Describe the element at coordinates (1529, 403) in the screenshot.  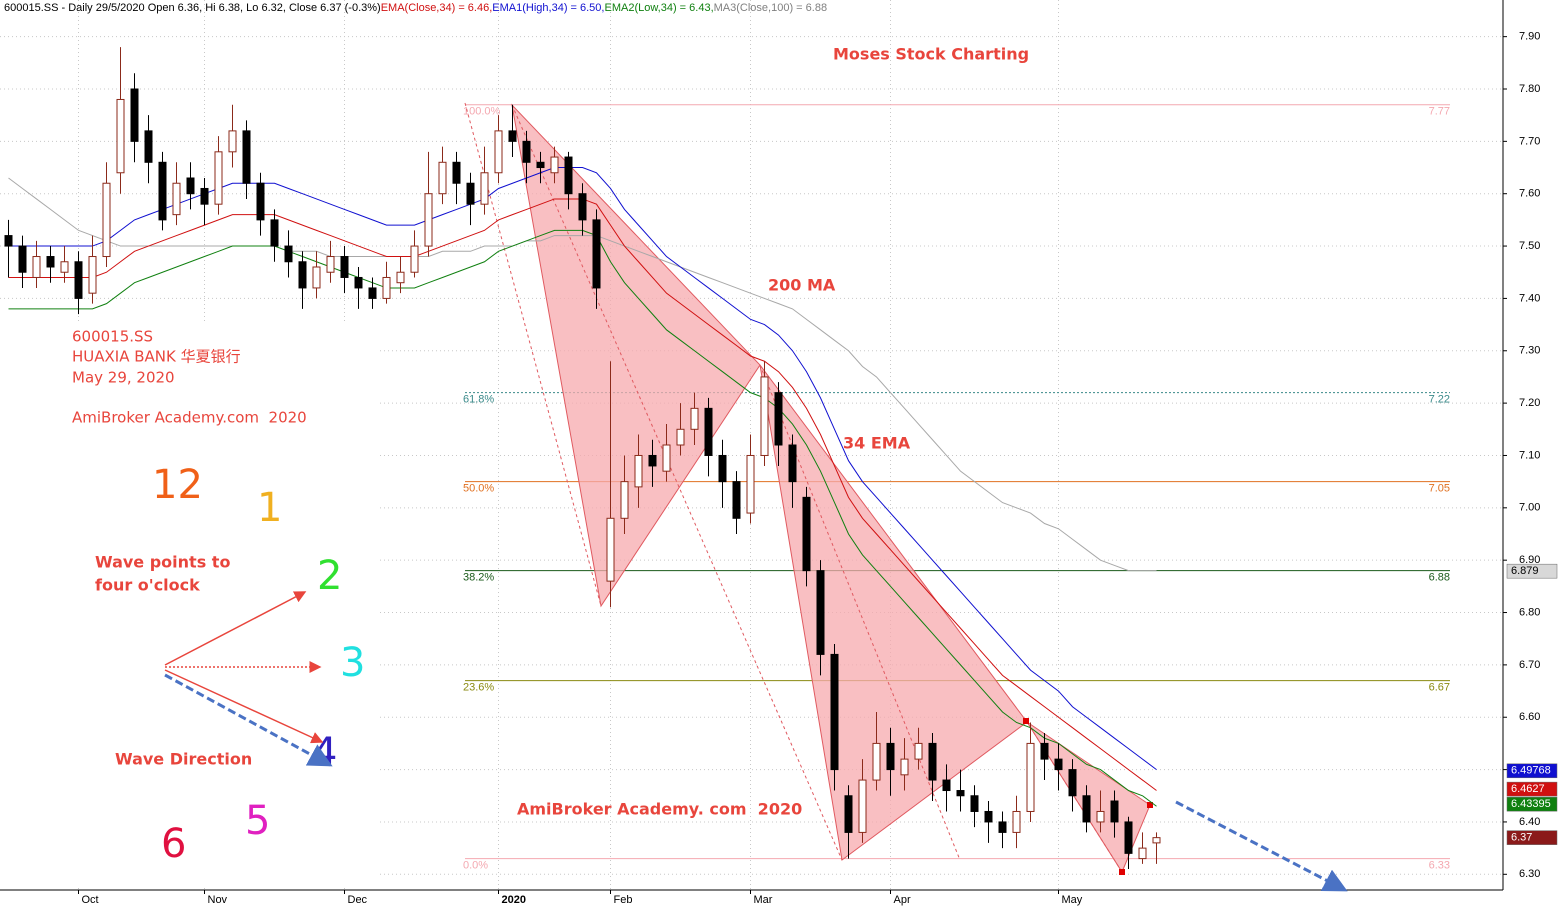
I see `y-tick-label: 7.20` at that location.